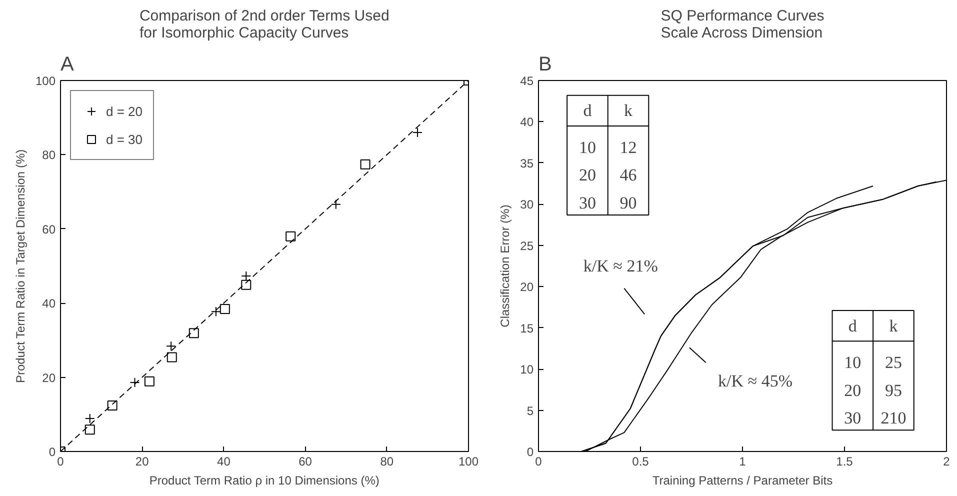  Describe the element at coordinates (49, 155) in the screenshot. I see `y-tick-label: 80` at that location.